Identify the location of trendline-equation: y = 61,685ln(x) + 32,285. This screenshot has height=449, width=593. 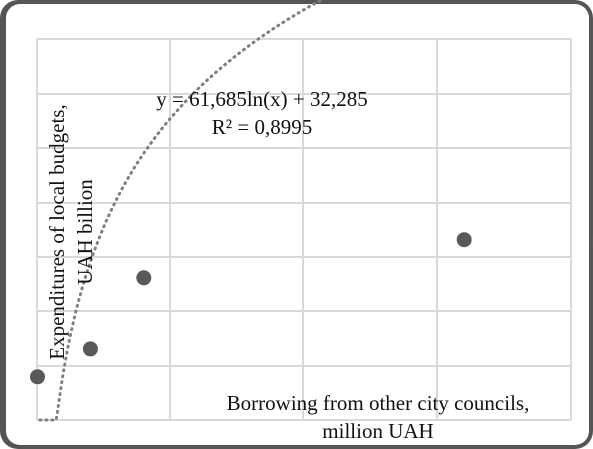
(262, 99).